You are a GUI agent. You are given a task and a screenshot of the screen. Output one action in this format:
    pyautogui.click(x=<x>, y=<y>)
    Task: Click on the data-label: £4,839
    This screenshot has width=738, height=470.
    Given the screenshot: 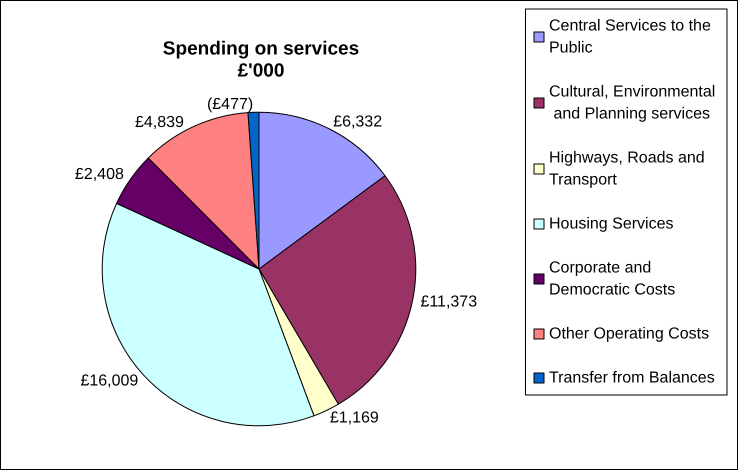 What is the action you would take?
    pyautogui.click(x=159, y=122)
    